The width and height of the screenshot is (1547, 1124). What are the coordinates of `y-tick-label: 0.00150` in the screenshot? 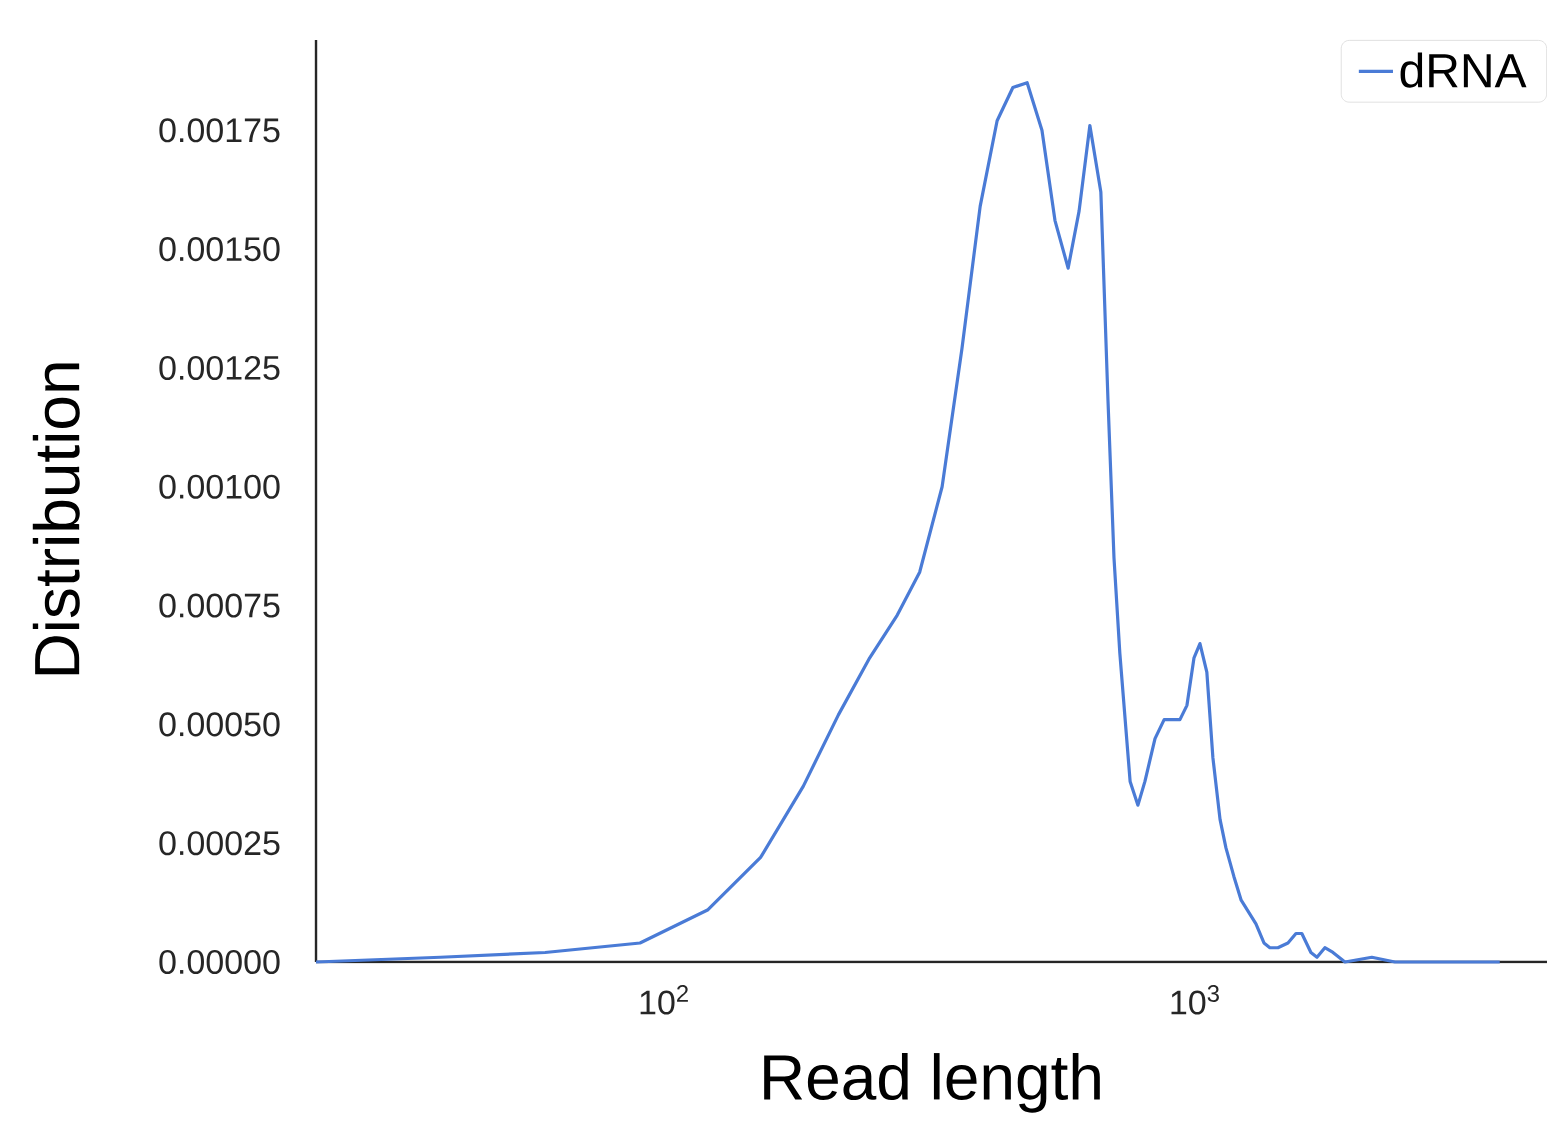 It's located at (219, 249).